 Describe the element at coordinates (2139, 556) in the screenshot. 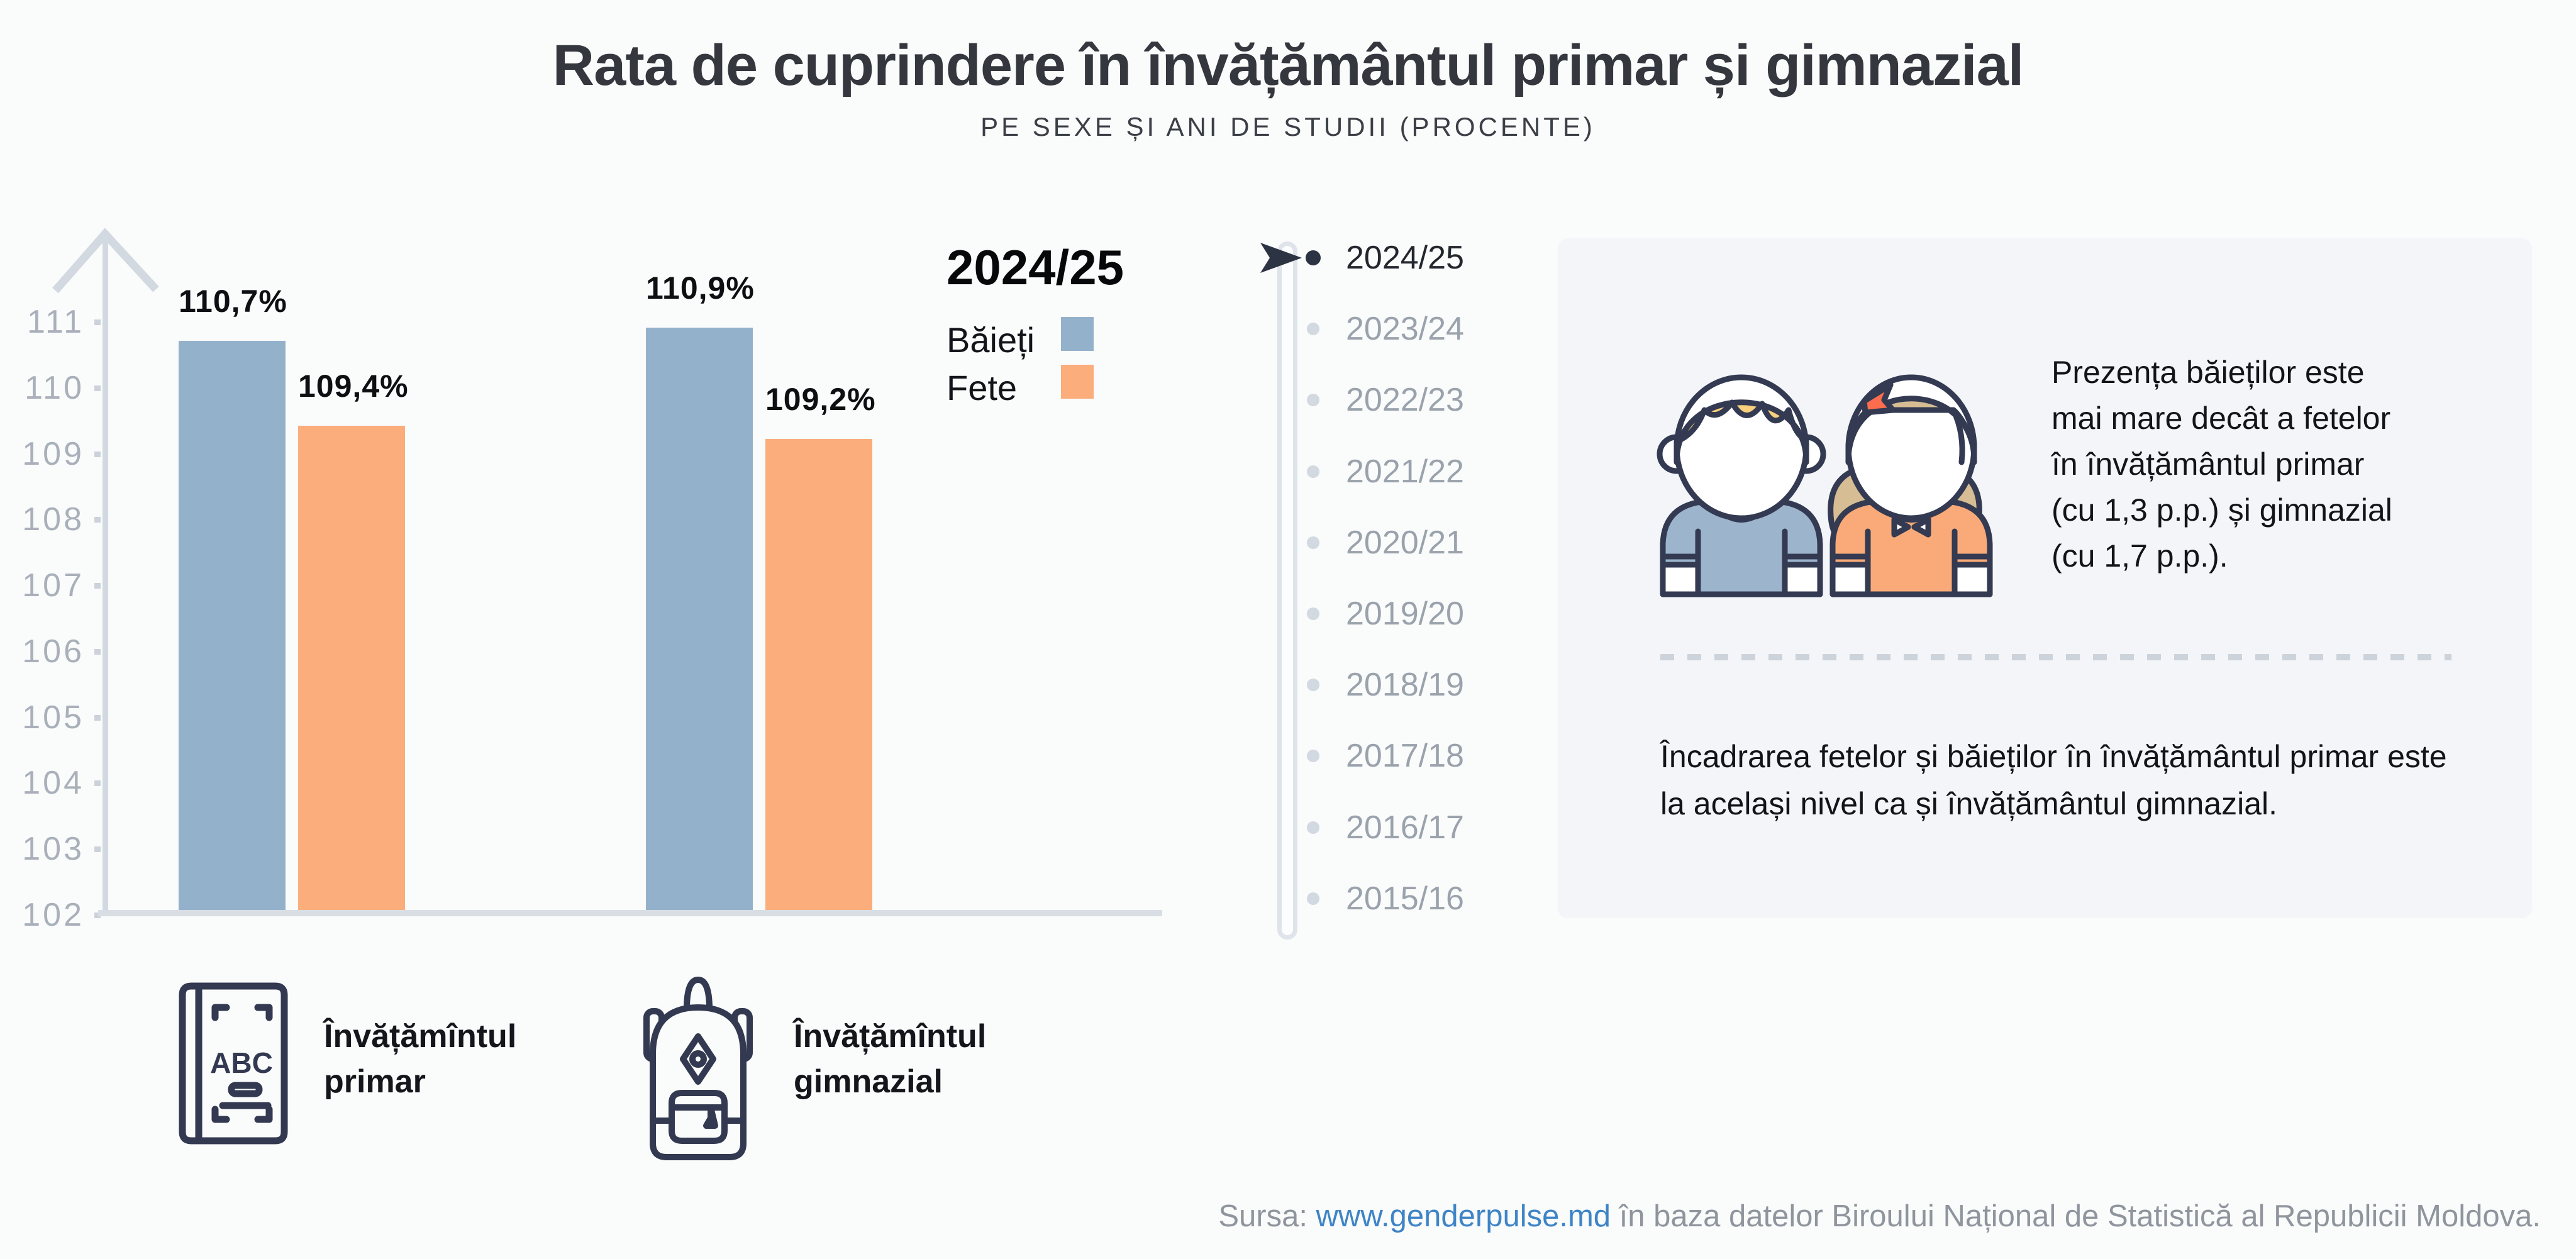

I see `insight-highlight-line: (cu 1,7 p.p.).` at that location.